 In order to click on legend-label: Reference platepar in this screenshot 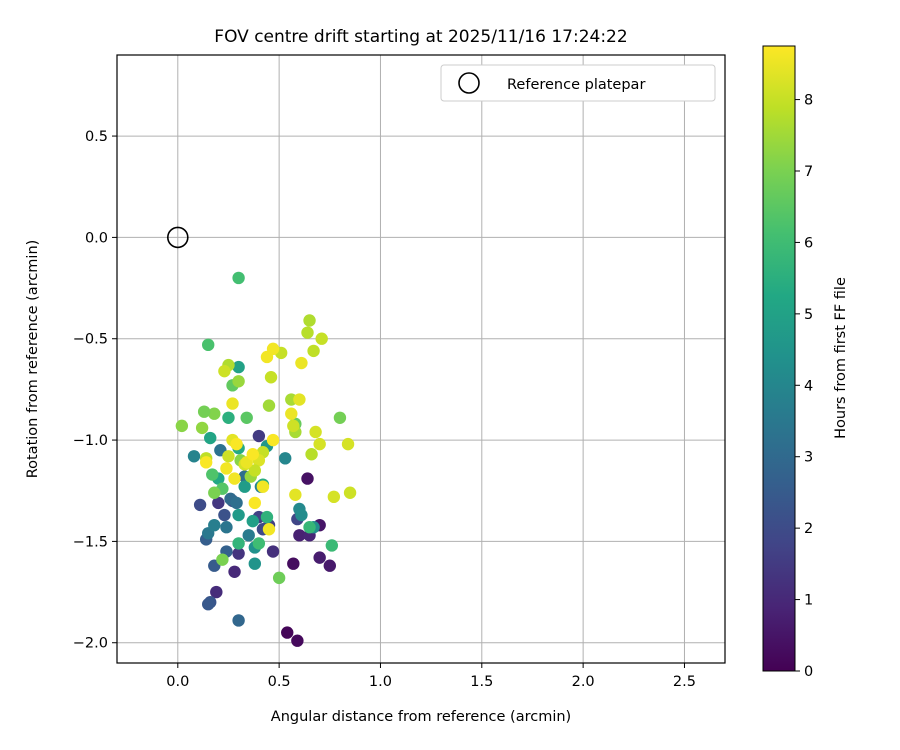, I will do `click(576, 85)`.